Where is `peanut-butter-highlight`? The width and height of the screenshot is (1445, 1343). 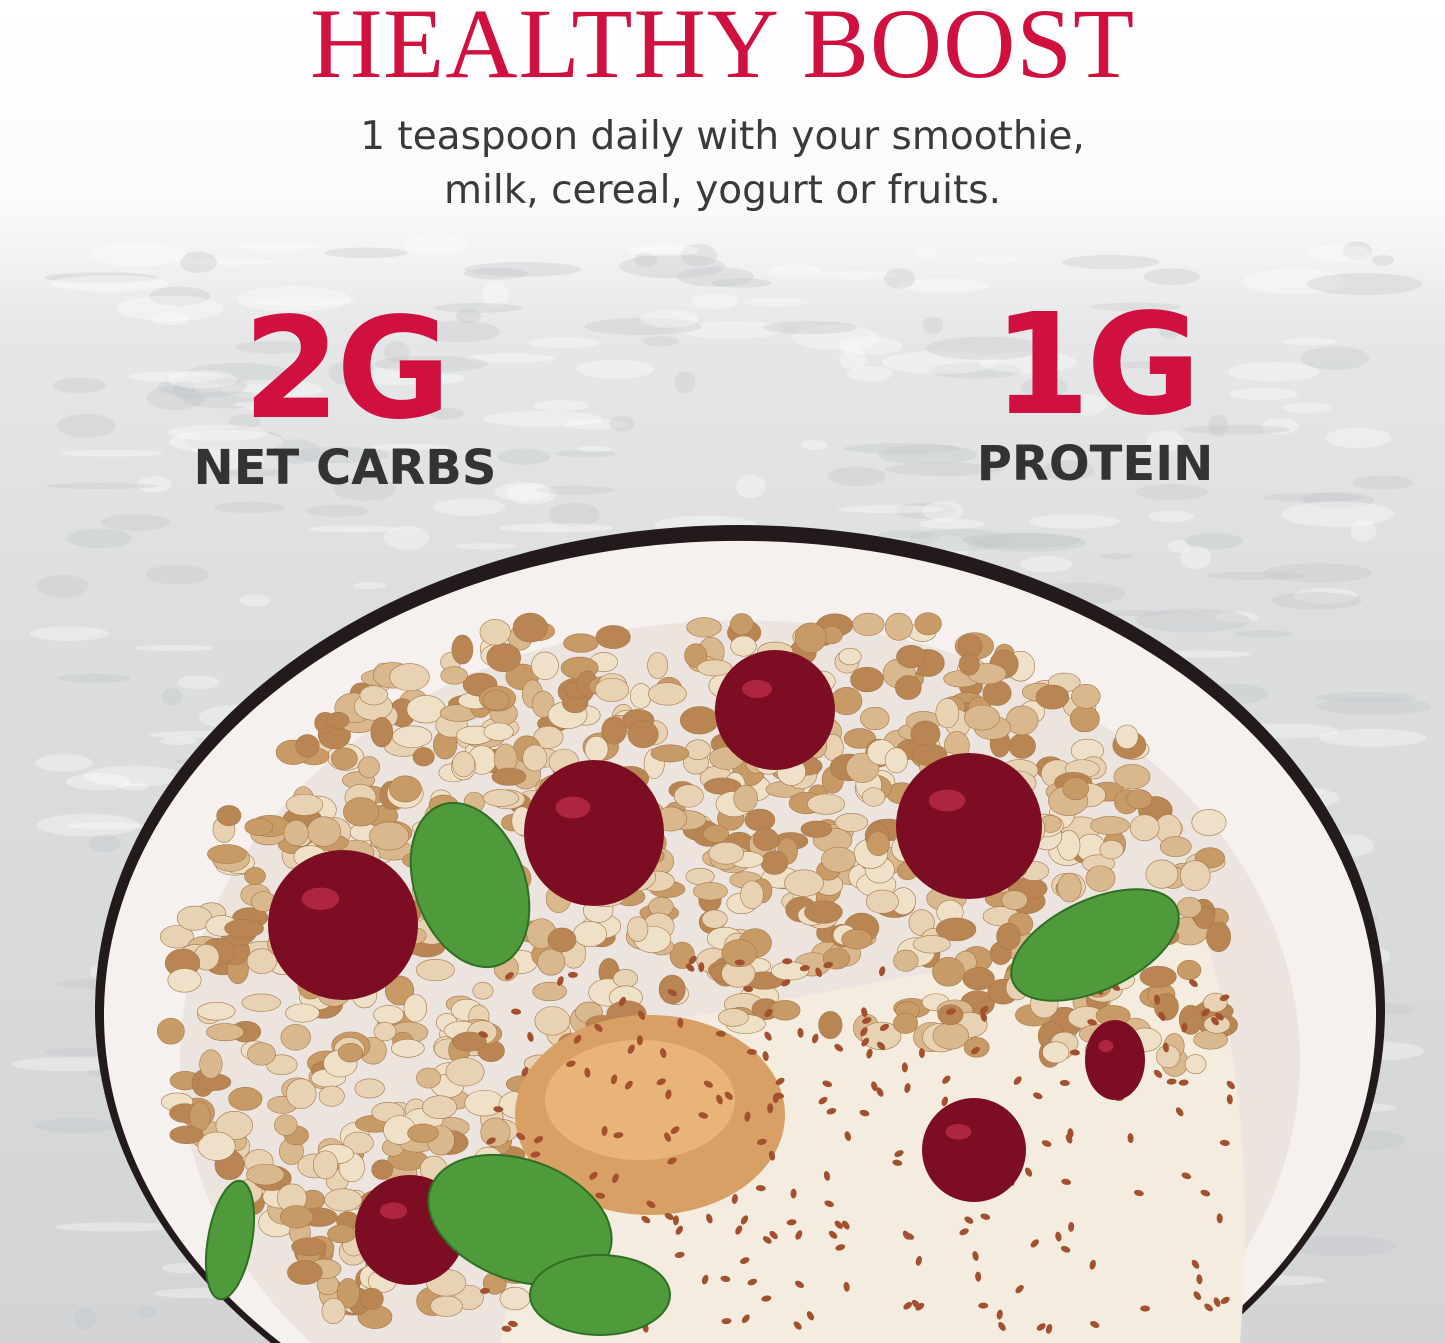
peanut-butter-highlight is located at coordinates (640, 1100).